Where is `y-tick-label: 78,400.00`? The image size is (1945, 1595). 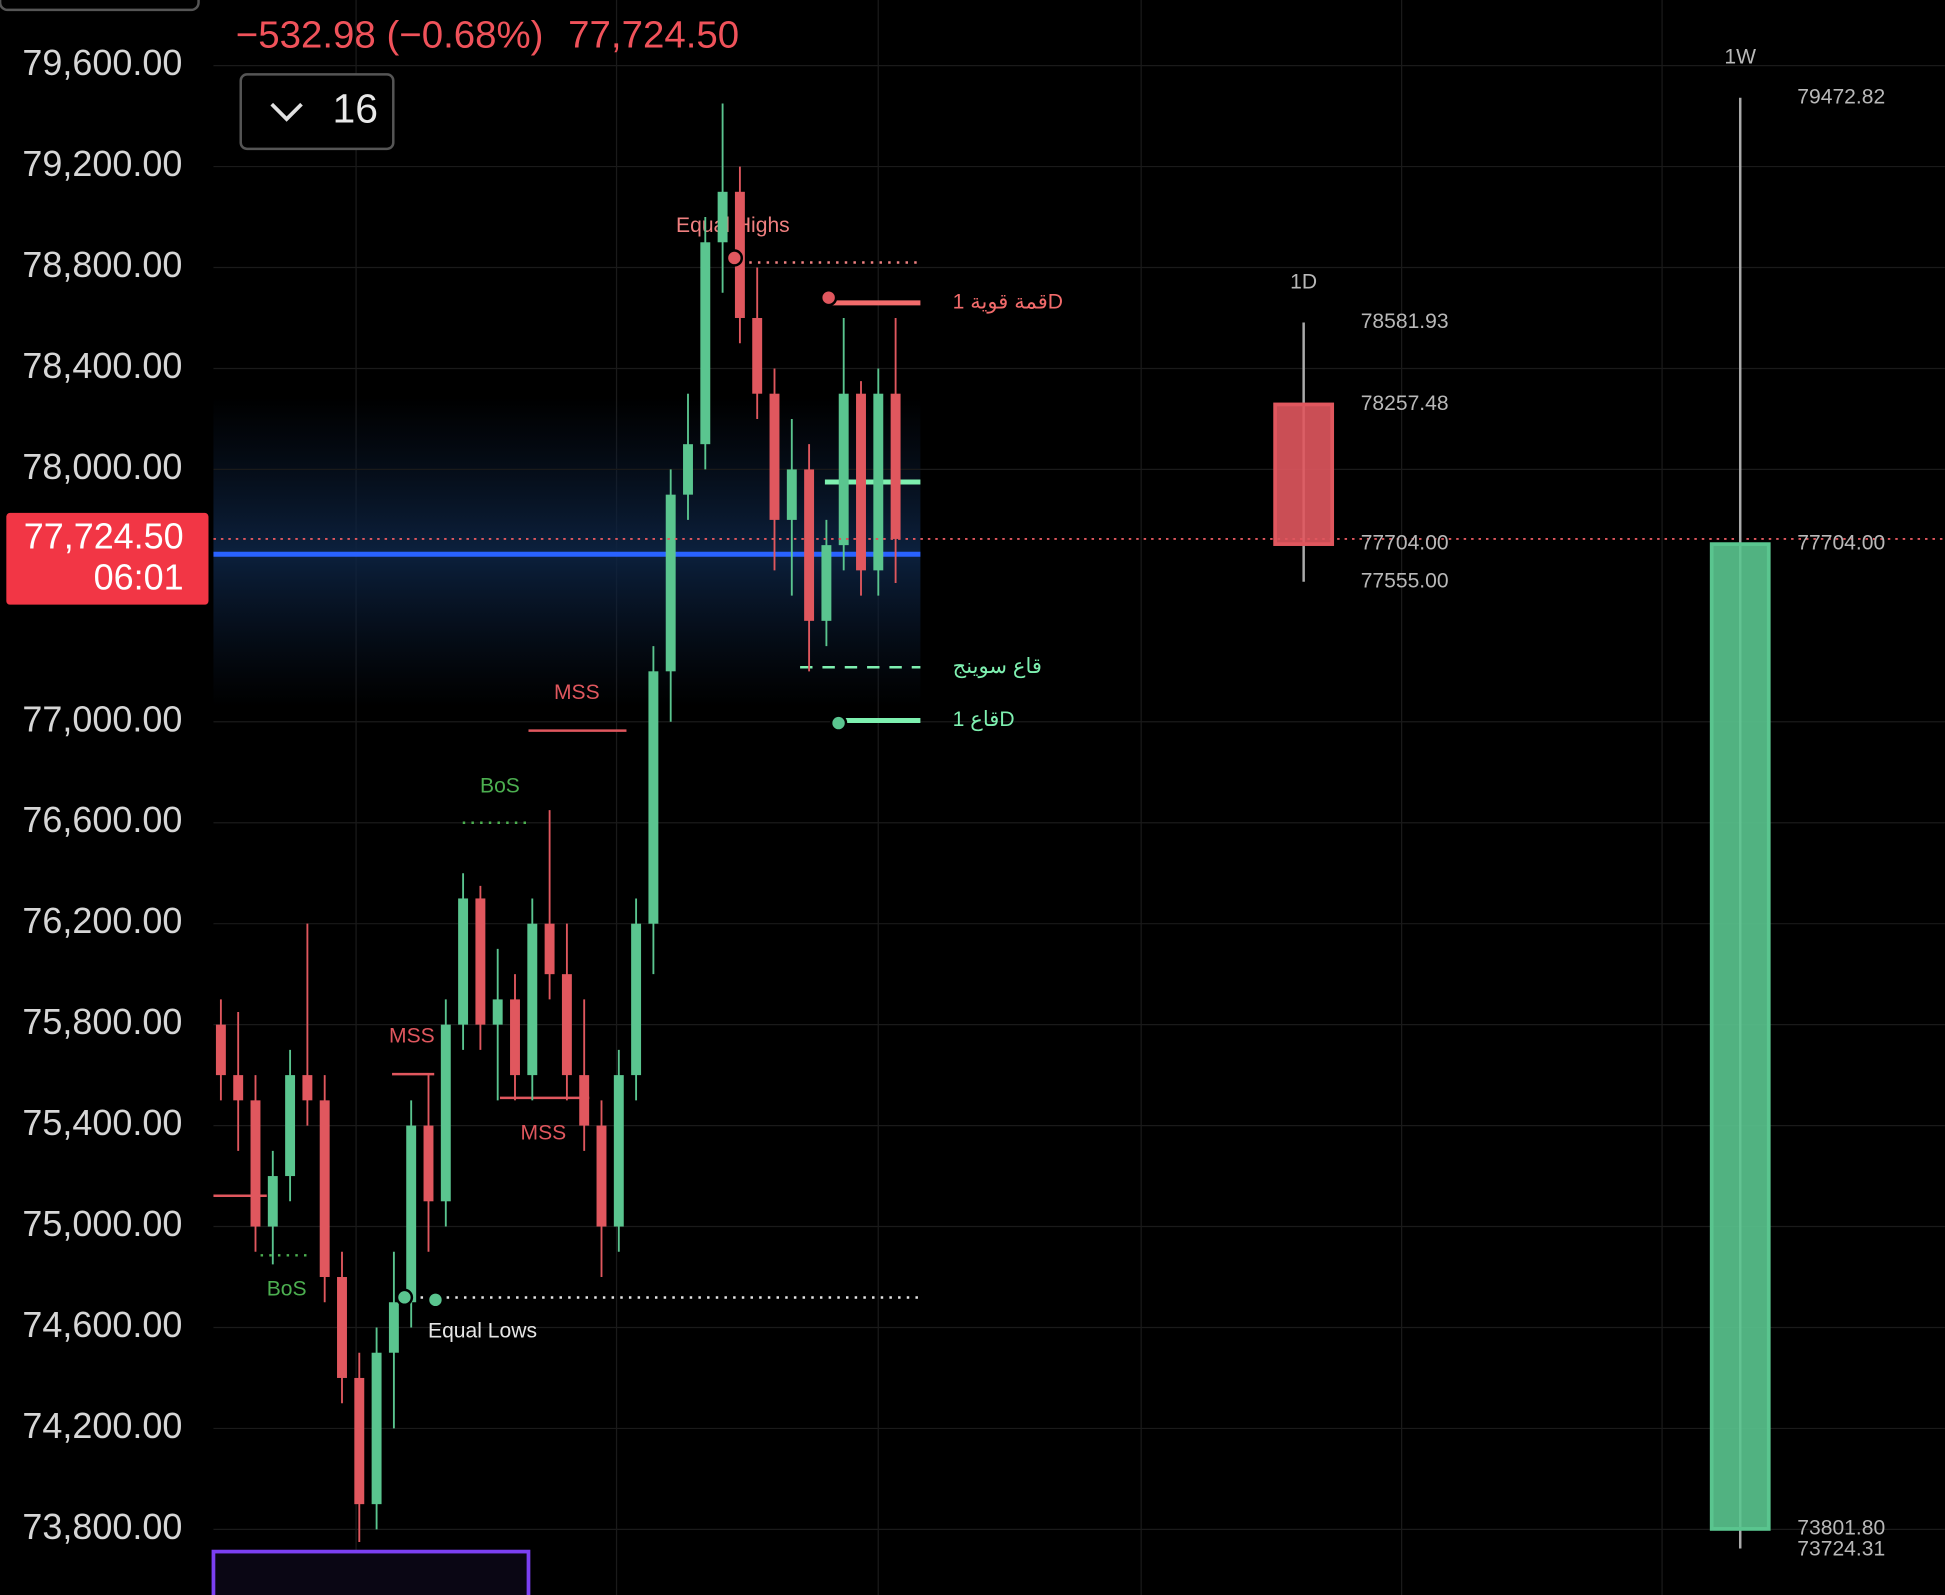 y-tick-label: 78,400.00 is located at coordinates (102, 365).